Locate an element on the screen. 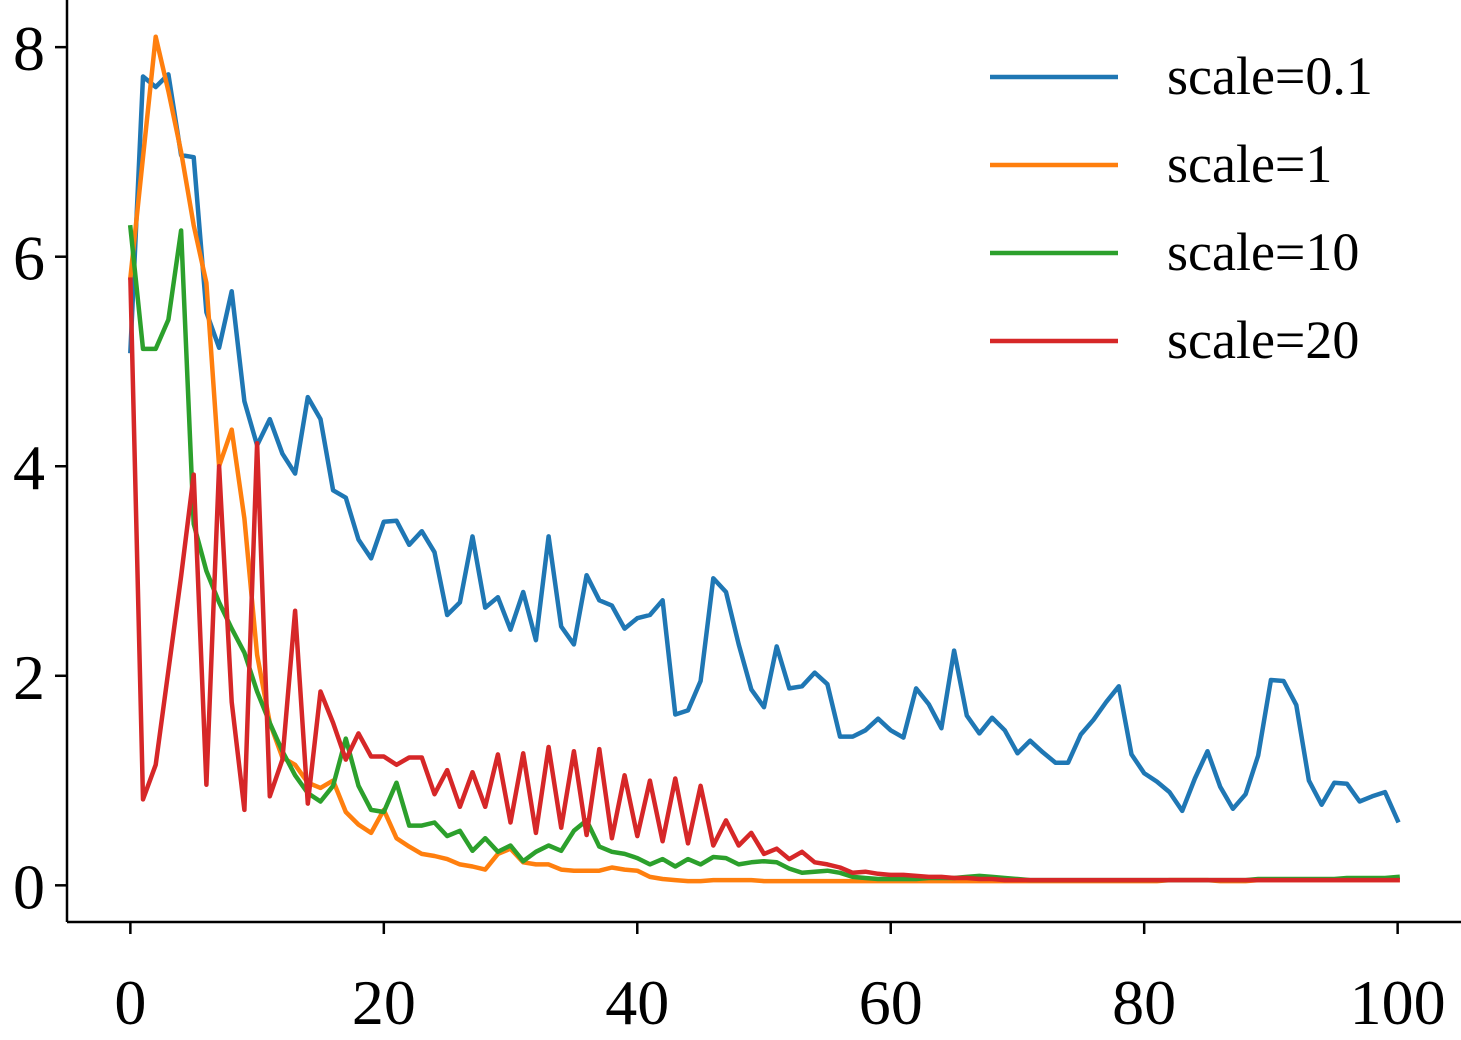 The image size is (1461, 1040). legend-label-1: scale=0.1 is located at coordinates (1270, 76).